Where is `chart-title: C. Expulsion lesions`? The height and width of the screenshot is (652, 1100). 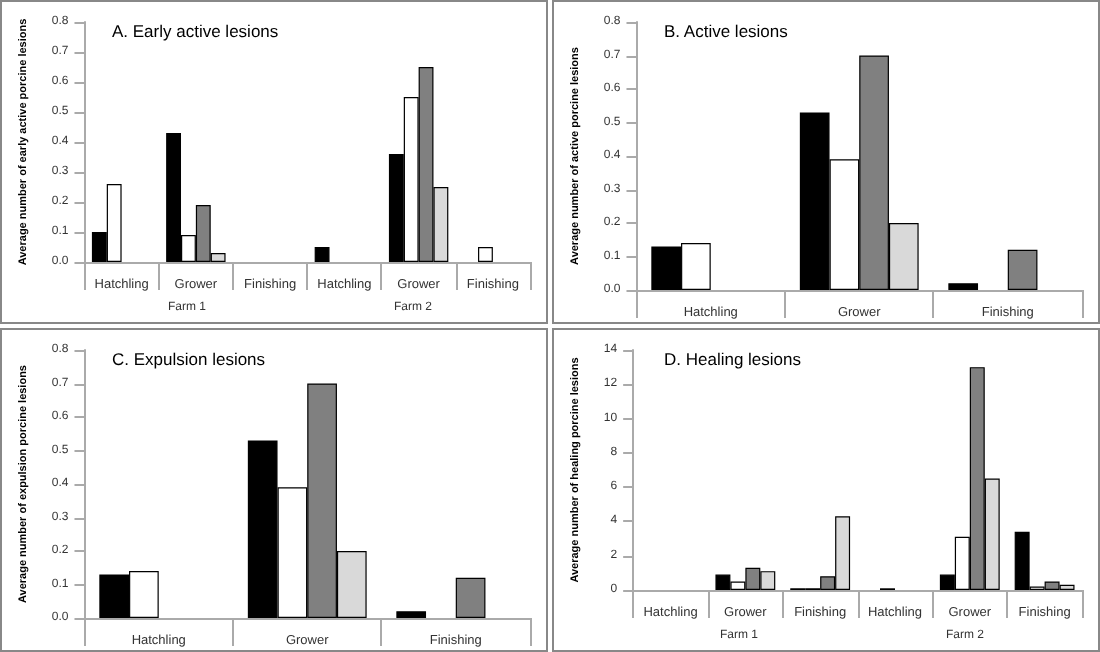
chart-title: C. Expulsion lesions is located at coordinates (189, 359).